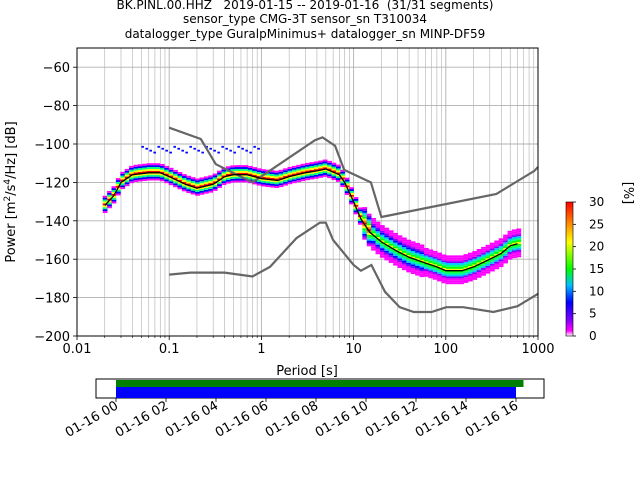 This screenshot has width=640, height=480. I want to click on colorbar-tick-label: 5, so click(593, 314).